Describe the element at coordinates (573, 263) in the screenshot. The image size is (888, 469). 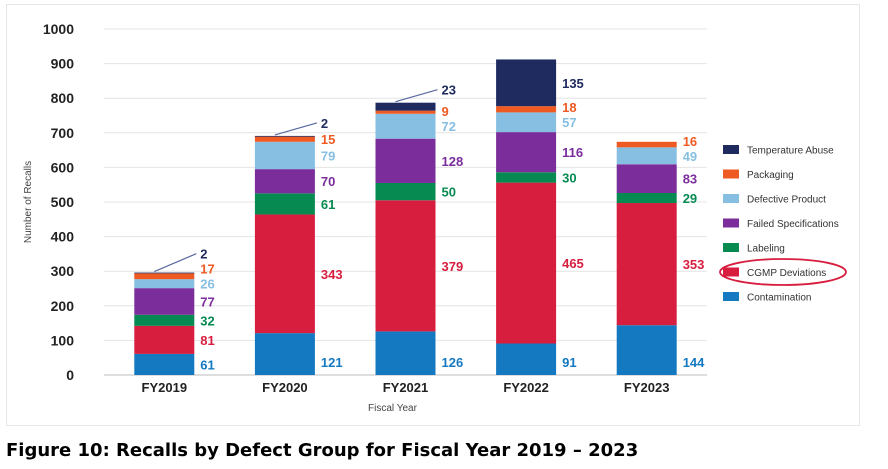
I see `data-label: 465` at that location.